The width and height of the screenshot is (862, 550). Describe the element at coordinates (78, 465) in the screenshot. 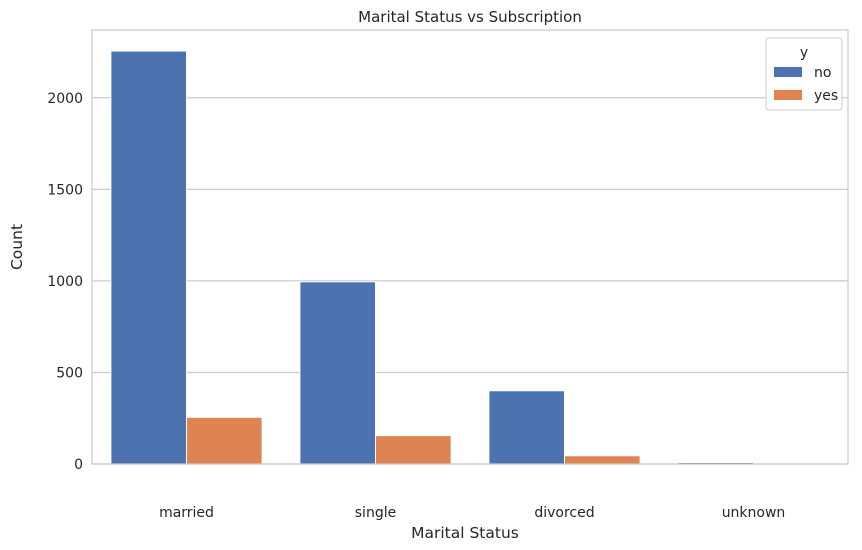

I see `y-tick-label: 0` at that location.